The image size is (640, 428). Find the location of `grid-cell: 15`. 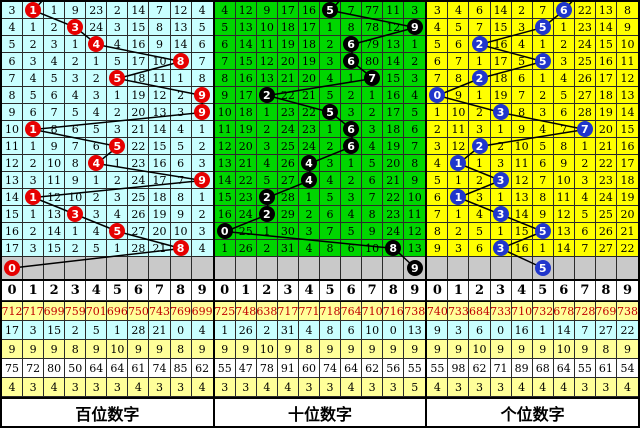

grid-cell: 15 is located at coordinates (246, 61).